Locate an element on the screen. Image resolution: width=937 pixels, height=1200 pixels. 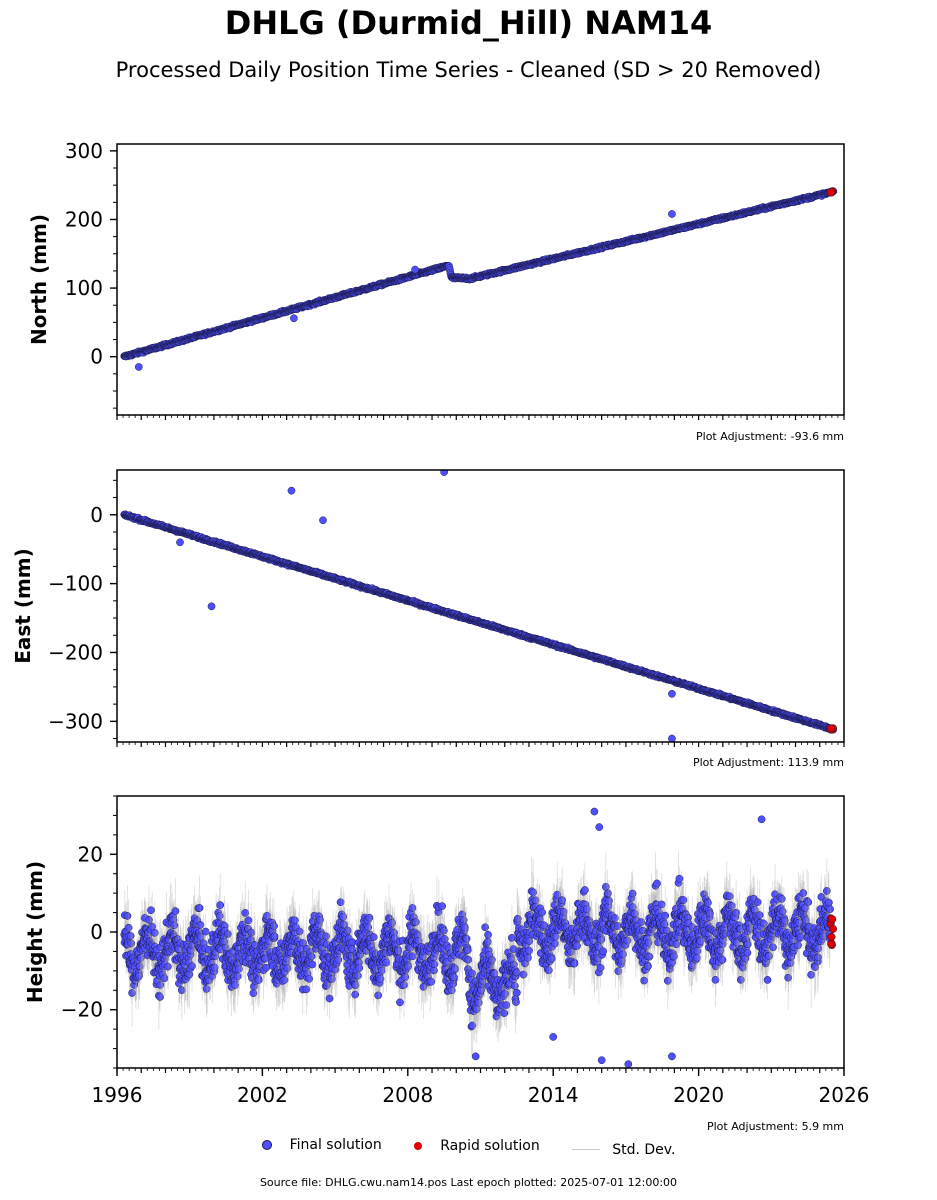
north-ylabel: North (mm) is located at coordinates (39, 279).